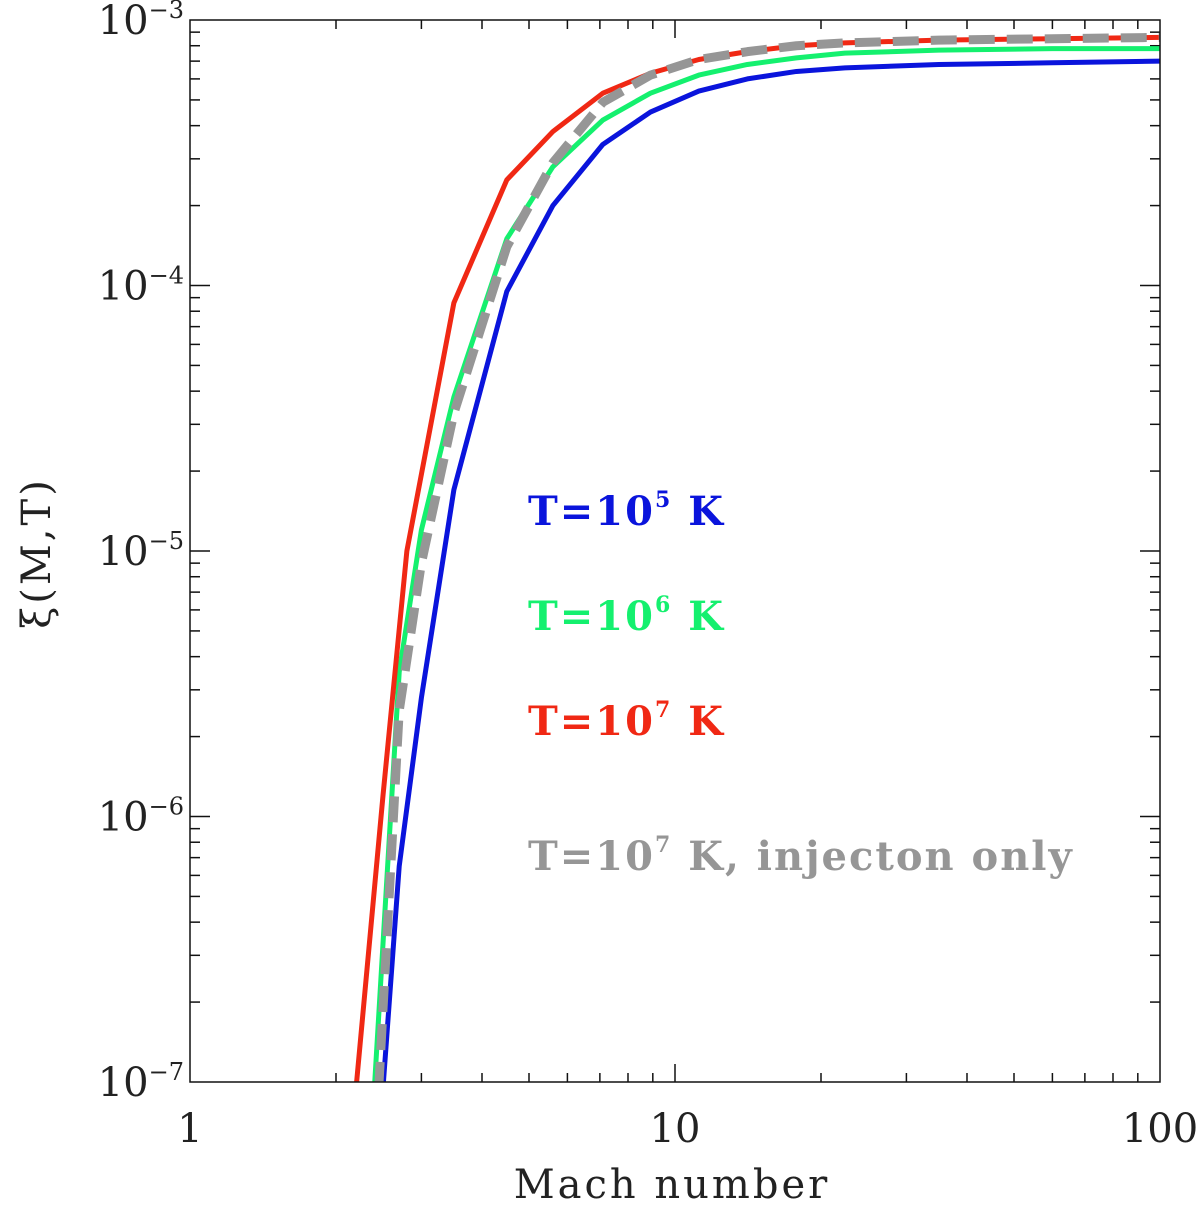 The width and height of the screenshot is (1200, 1206). Describe the element at coordinates (626, 511) in the screenshot. I see `legend-label-1: T=105 K` at that location.